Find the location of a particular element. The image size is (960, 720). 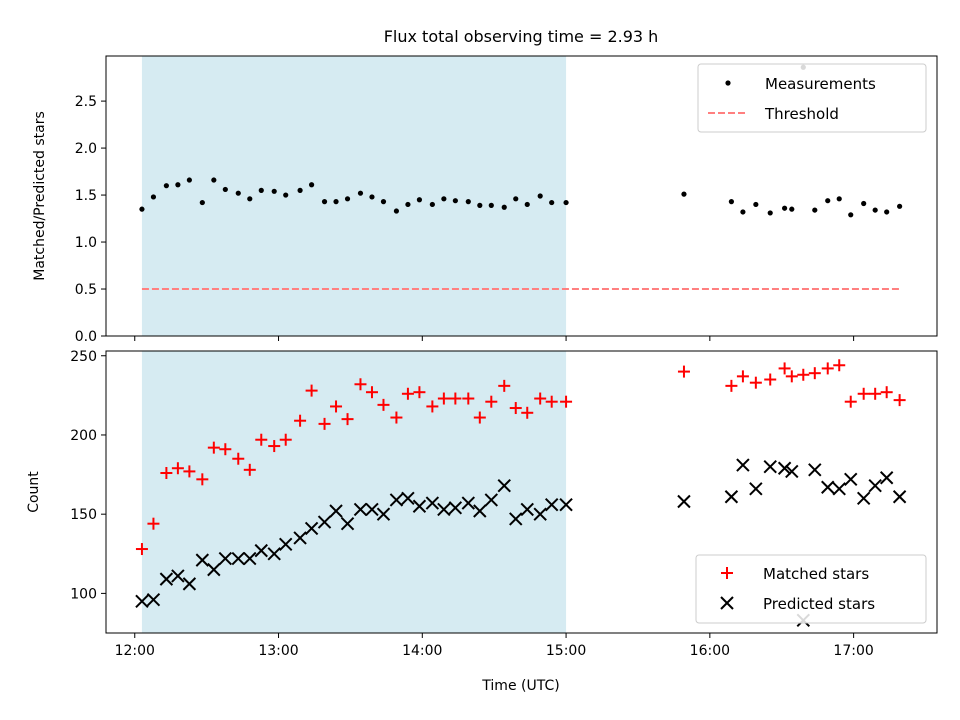

ratio-y-tick-label: 2.0 is located at coordinates (86, 149).